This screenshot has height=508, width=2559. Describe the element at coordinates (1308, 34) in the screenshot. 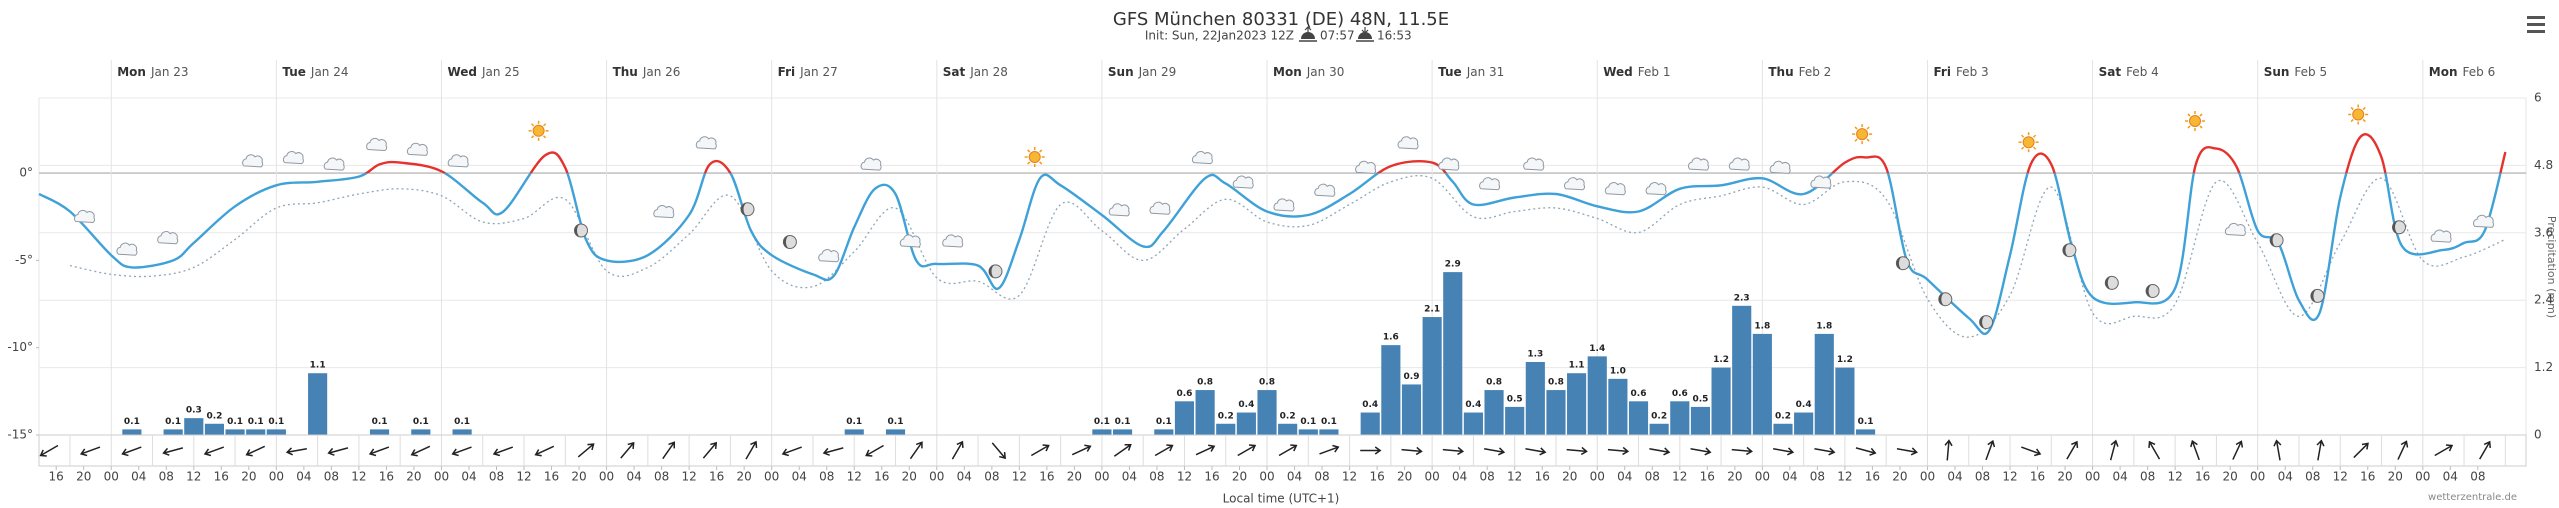

I see `sunrise-icon` at that location.